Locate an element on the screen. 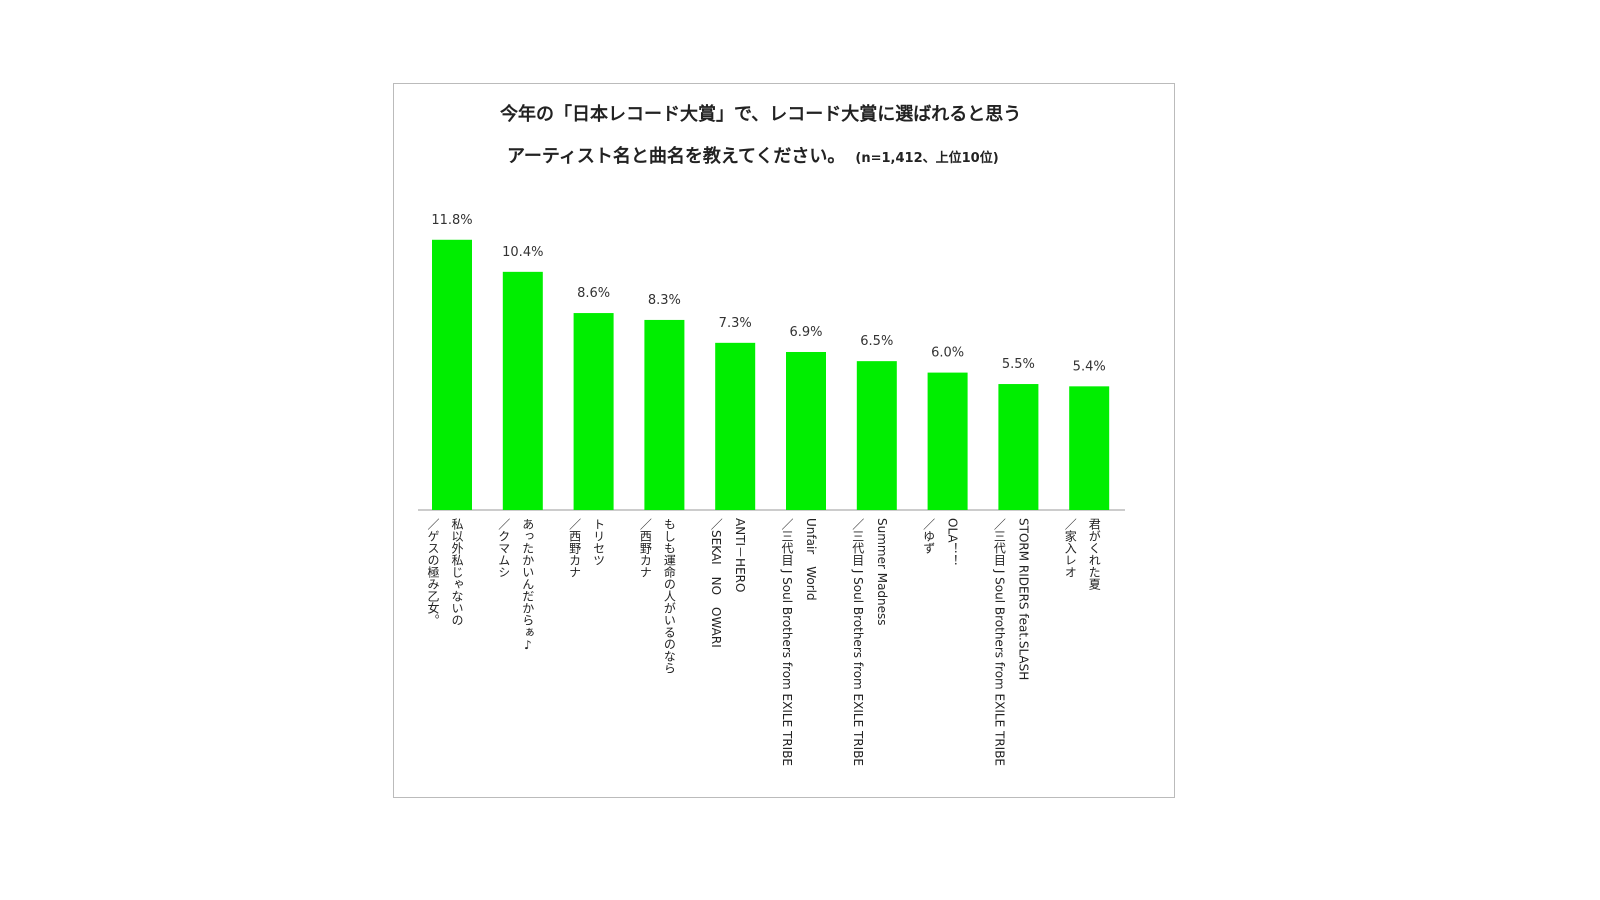  x-tick-label: もしも運命の人がいるのなら is located at coordinates (669, 596).